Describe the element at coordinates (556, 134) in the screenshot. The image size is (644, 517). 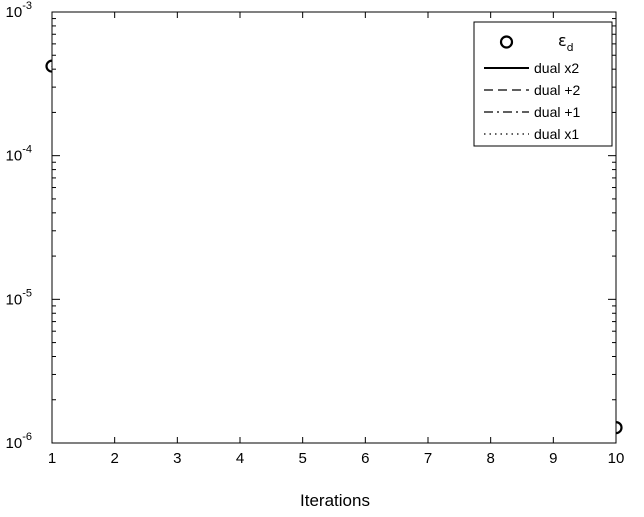
I see `legend-label-dual-x1: dual x1` at that location.